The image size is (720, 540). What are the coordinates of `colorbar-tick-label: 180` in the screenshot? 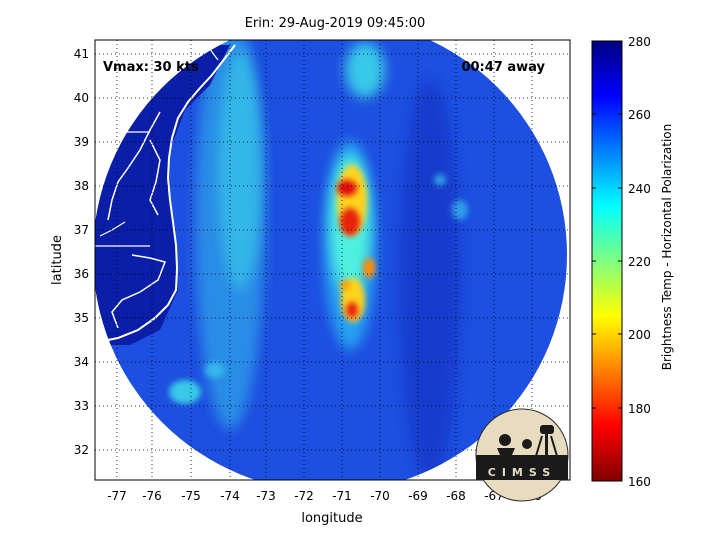 It's located at (639, 409).